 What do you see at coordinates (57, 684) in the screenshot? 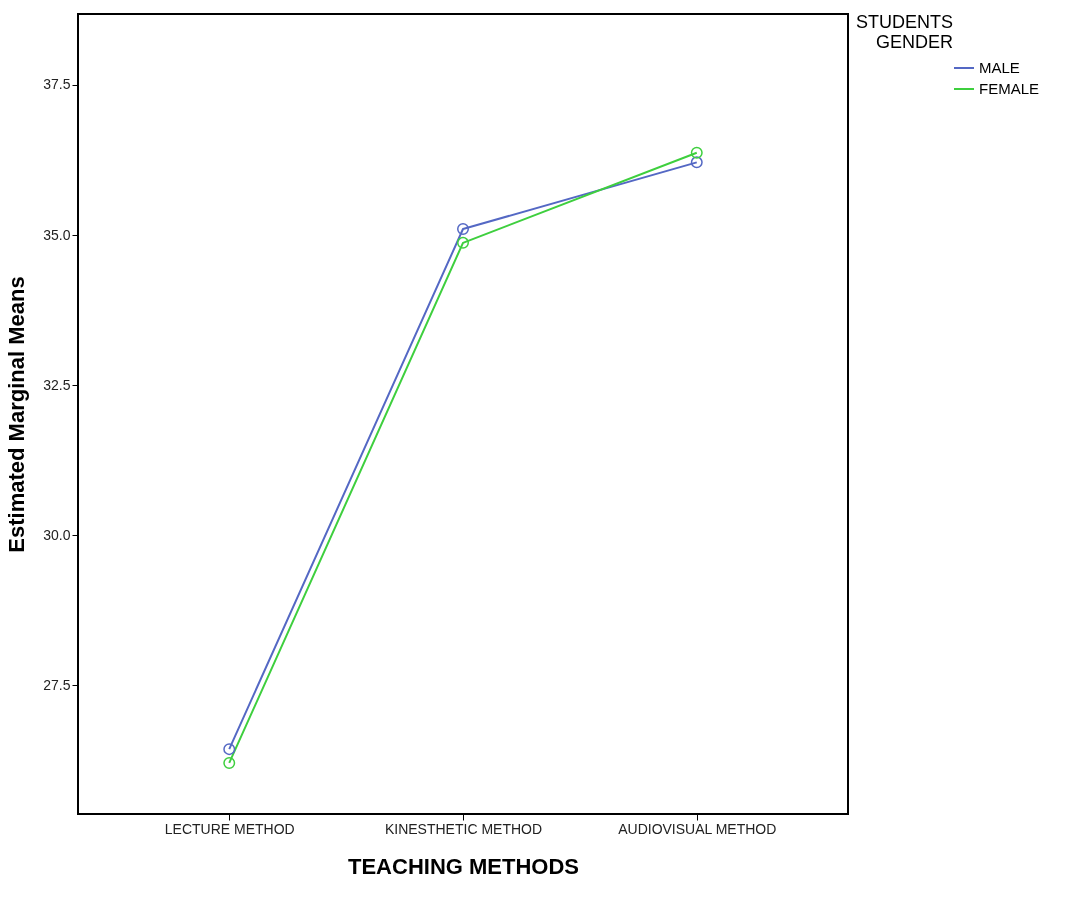
I see `y-tick-label: 27.5` at bounding box center [57, 684].